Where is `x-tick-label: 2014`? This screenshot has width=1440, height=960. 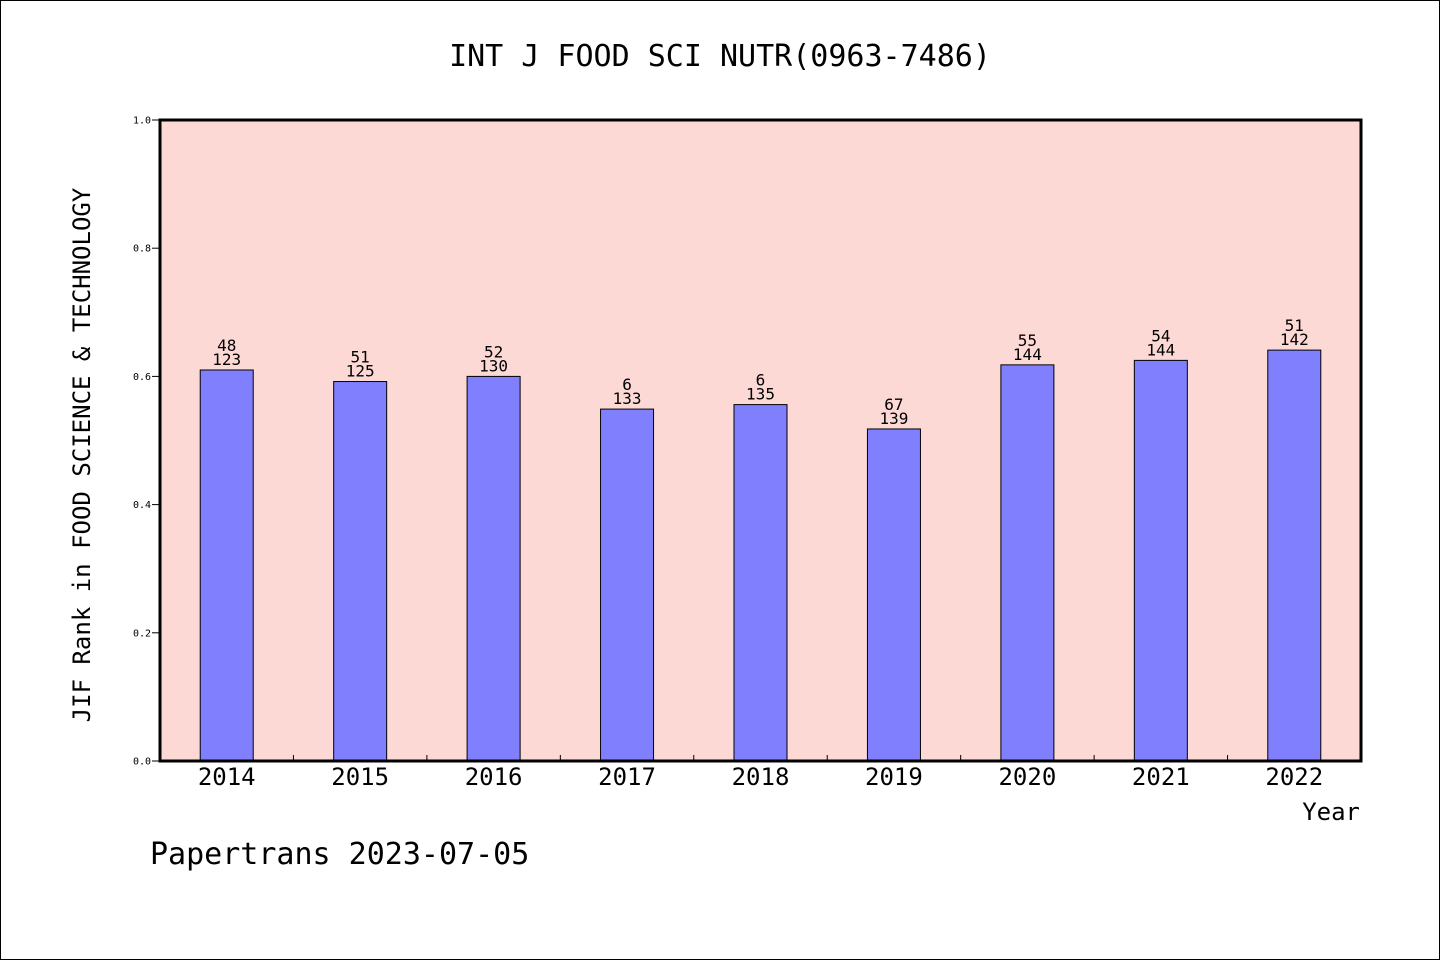
x-tick-label: 2014 is located at coordinates (227, 777).